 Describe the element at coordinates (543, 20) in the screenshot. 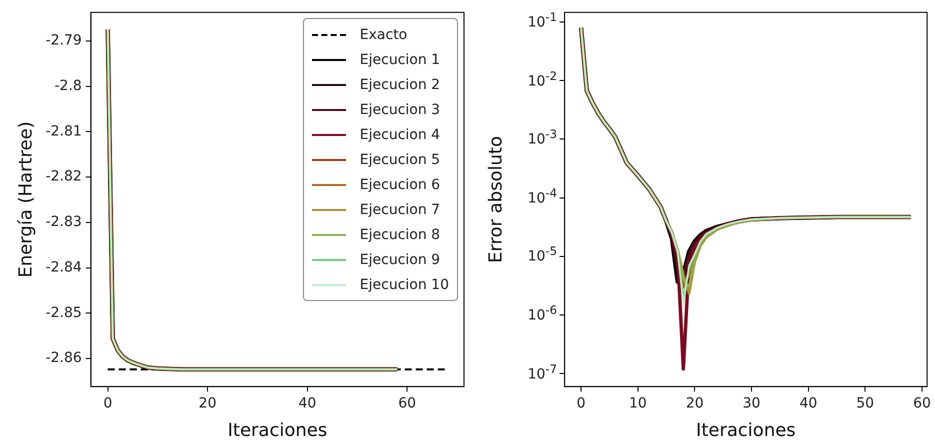

I see `y-tick-label: 10$^{-1}$` at that location.